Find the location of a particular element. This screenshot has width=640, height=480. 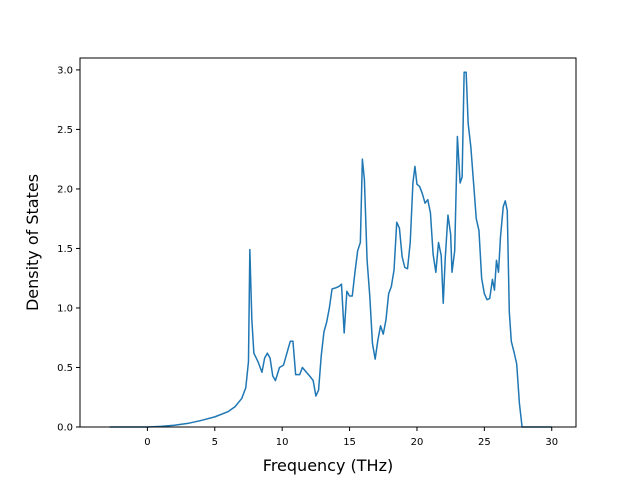

x-tick-label: 10 is located at coordinates (282, 442).